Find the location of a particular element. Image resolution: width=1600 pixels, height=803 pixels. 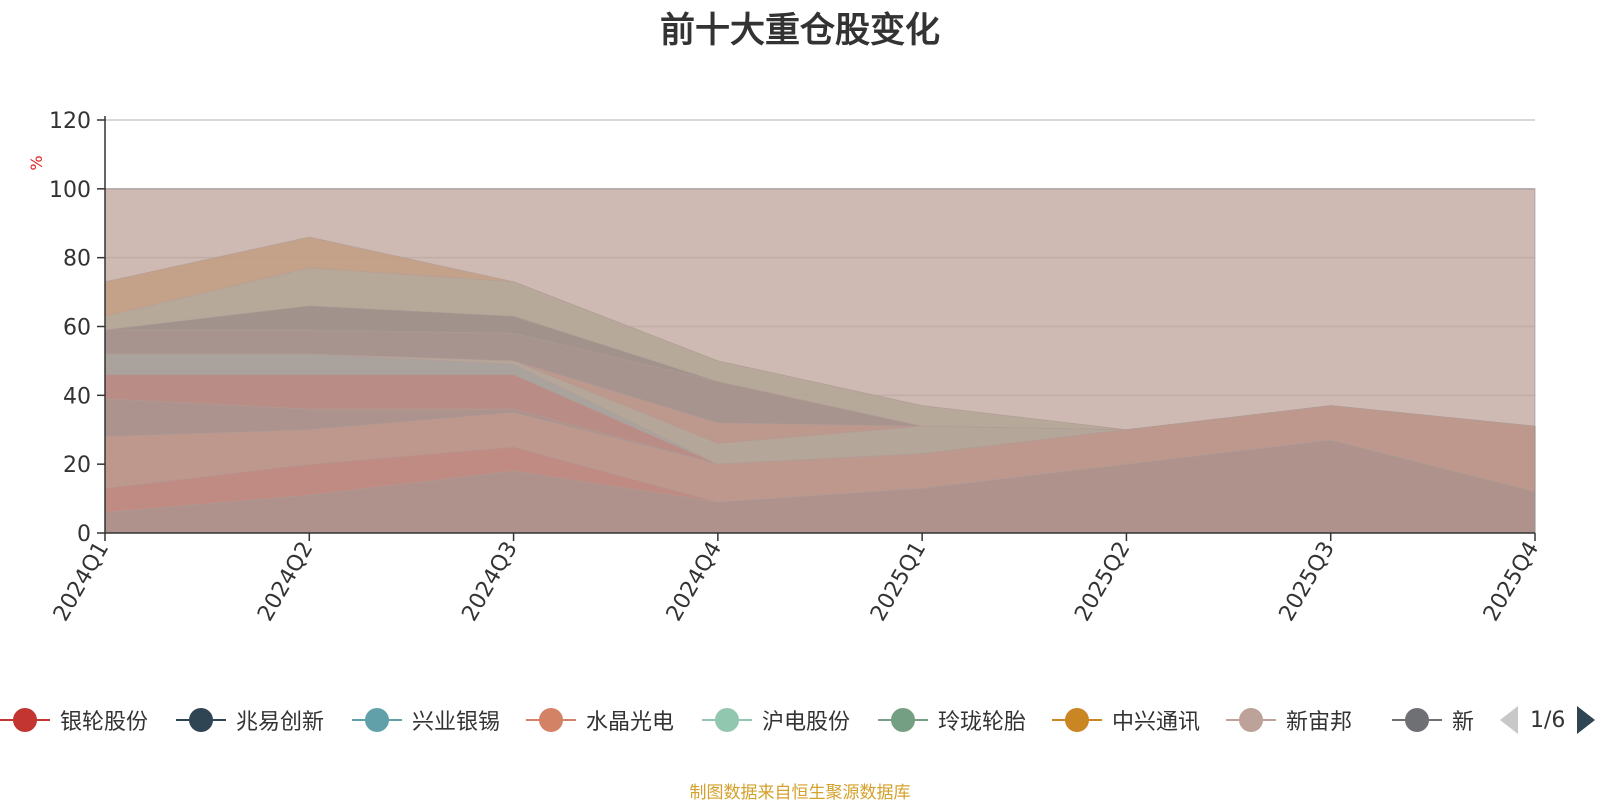

legend-label: 玲珑轮胎 is located at coordinates (982, 722).